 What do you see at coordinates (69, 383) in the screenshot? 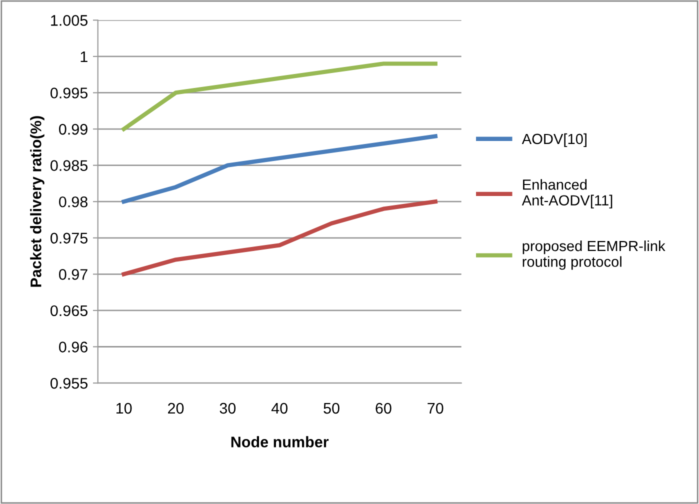
I see `y-tick-label: 0.955` at bounding box center [69, 383].